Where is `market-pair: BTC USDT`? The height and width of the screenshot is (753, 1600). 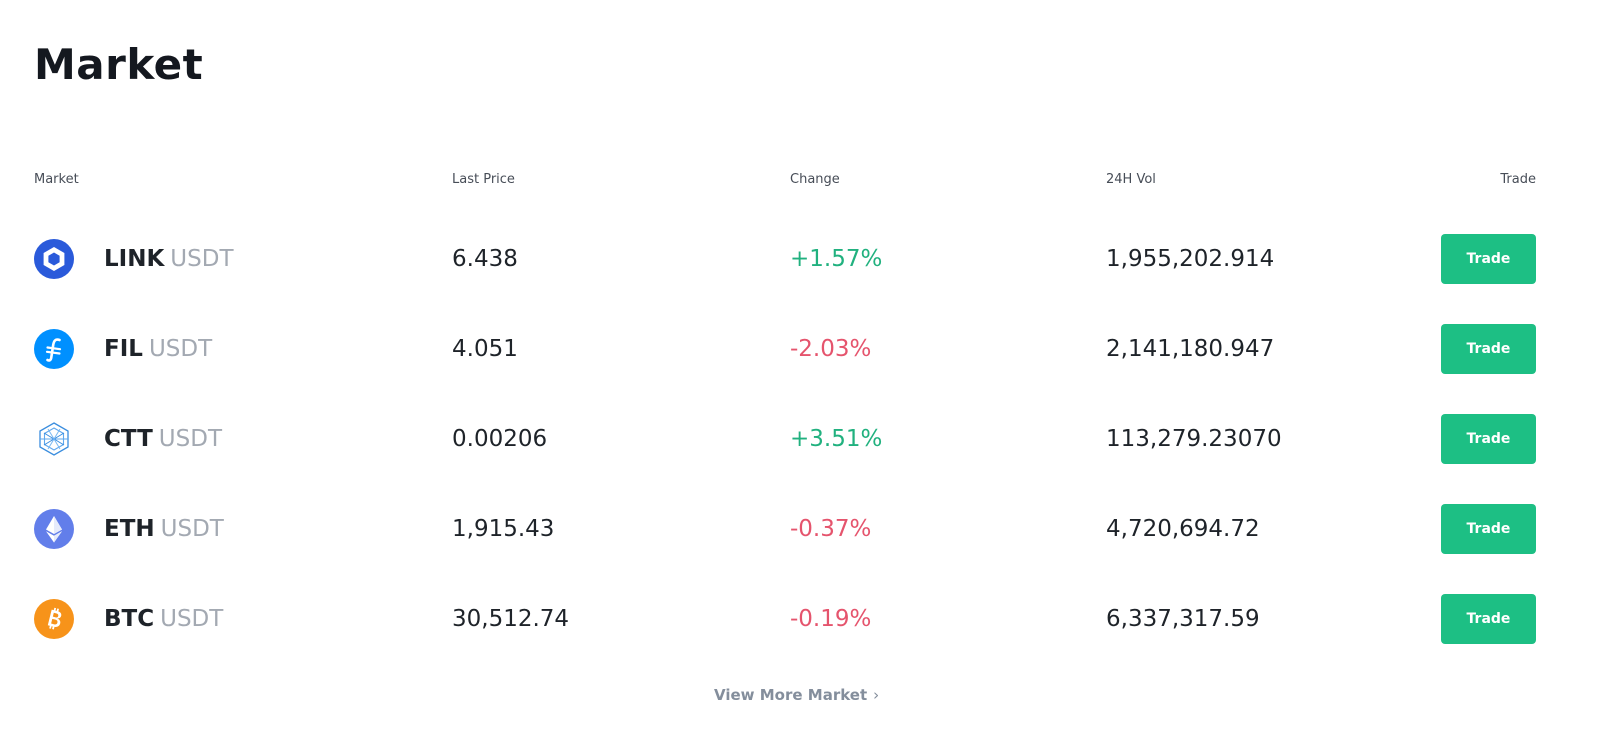
market-pair: BTC USDT is located at coordinates (163, 619).